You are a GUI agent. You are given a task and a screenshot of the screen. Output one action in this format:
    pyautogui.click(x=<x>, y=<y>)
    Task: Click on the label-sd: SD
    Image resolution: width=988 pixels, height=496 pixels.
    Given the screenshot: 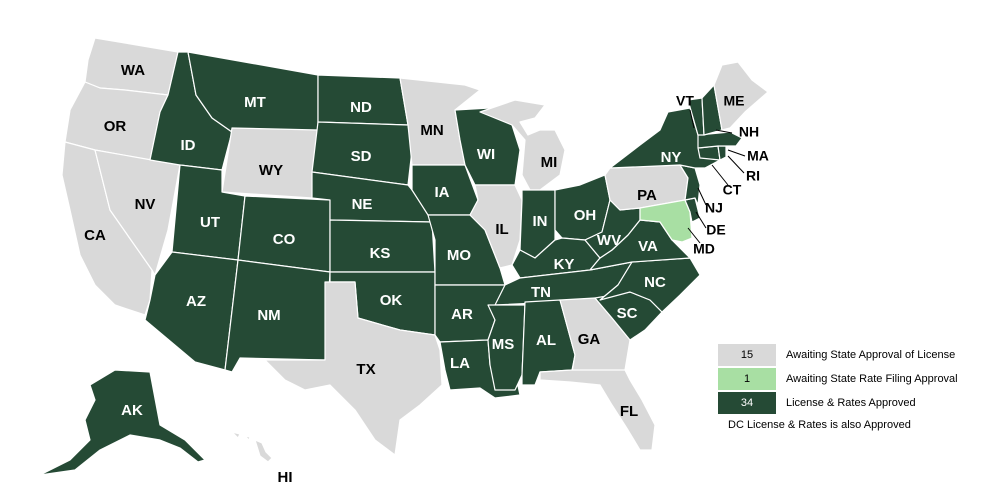 What is the action you would take?
    pyautogui.click(x=361, y=156)
    